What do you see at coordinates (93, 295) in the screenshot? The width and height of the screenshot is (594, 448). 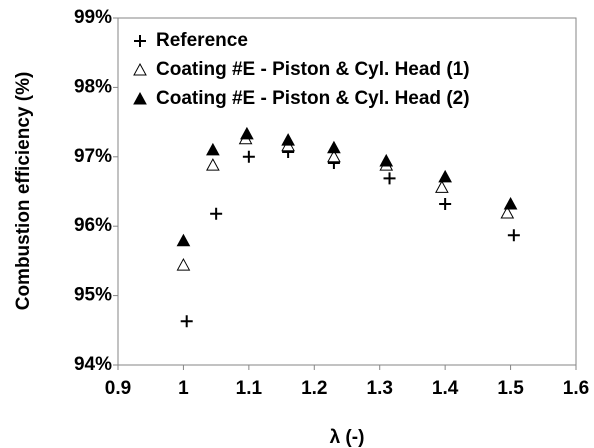 I see `y-tick-label: 95%` at bounding box center [93, 295].